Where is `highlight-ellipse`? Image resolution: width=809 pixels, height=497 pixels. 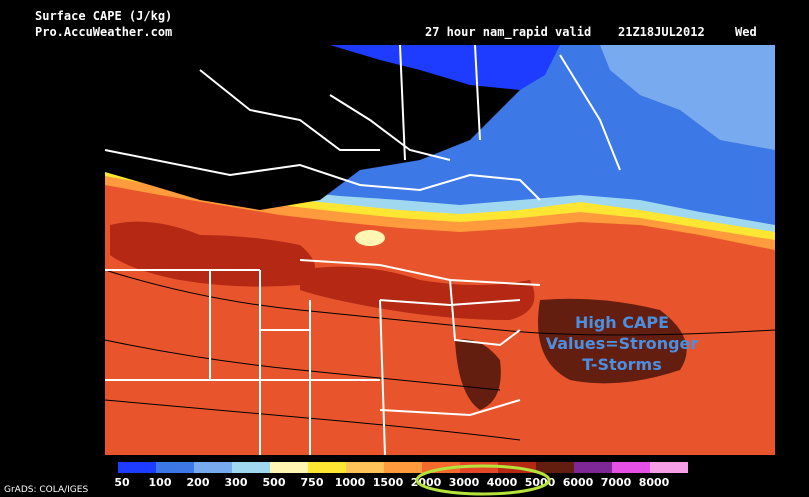
highlight-ellipse is located at coordinates (483, 480).